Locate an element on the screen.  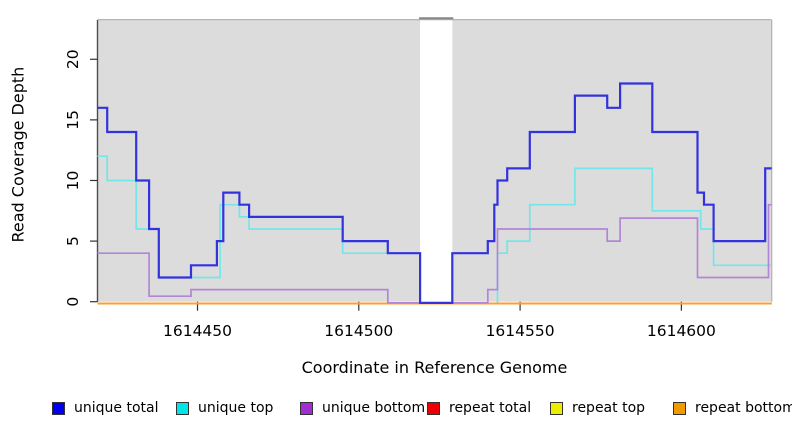
y-tick-label: 20 is located at coordinates (73, 59).